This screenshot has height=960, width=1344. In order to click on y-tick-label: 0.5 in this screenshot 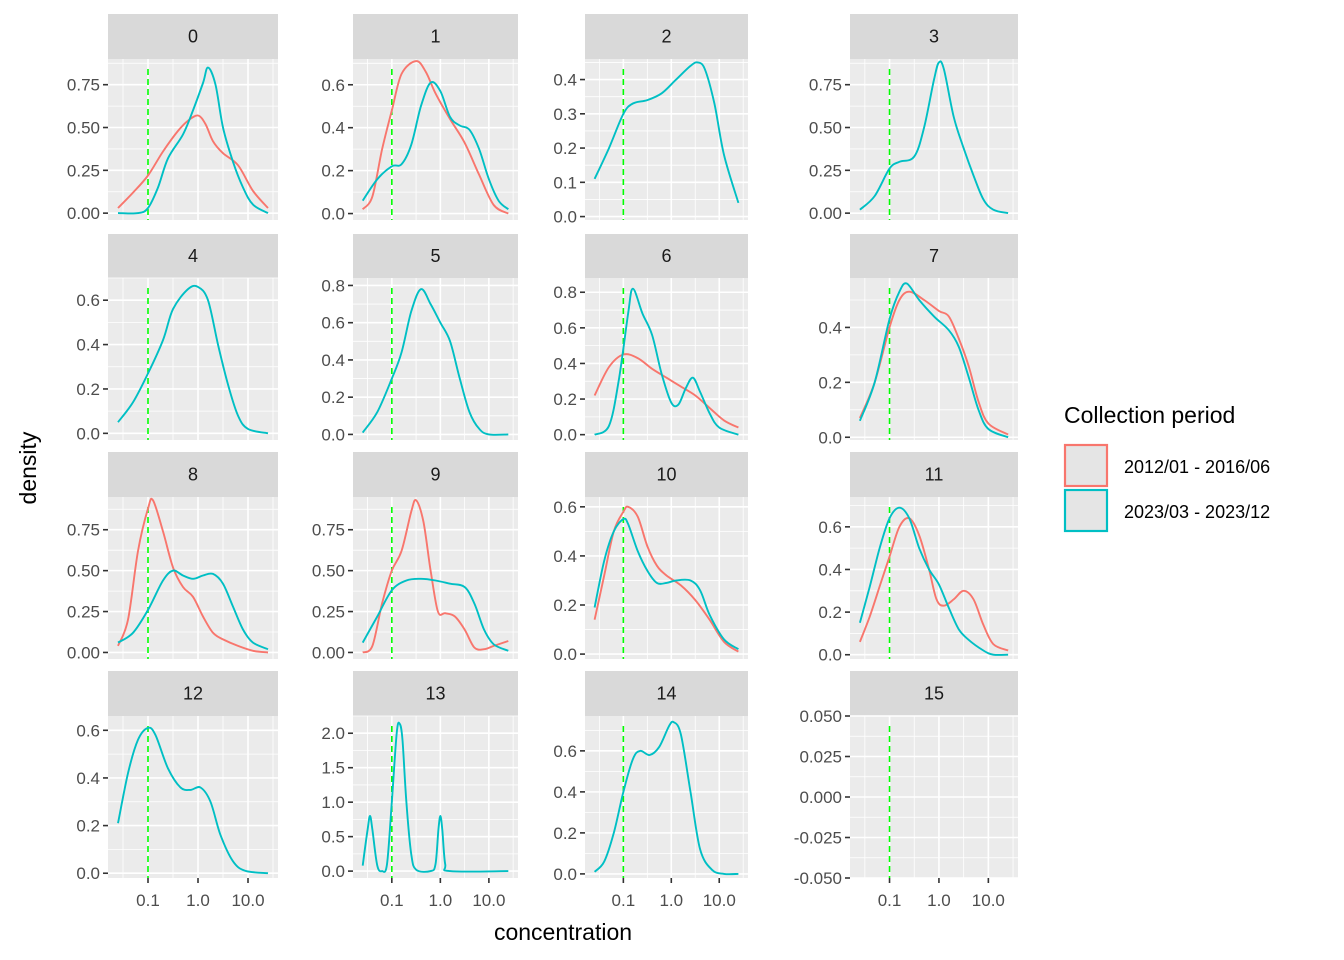, I will do `click(333, 837)`.